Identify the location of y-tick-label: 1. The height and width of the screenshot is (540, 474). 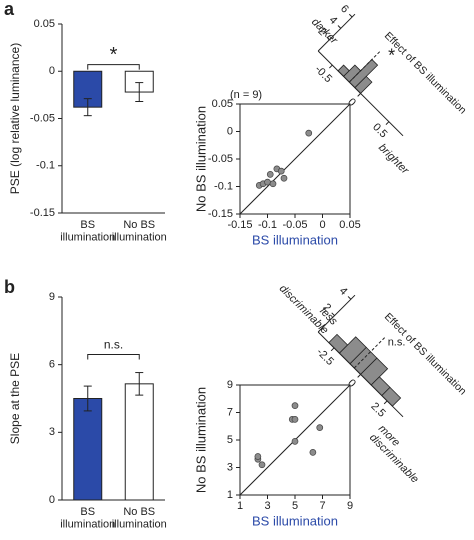
(230, 495).